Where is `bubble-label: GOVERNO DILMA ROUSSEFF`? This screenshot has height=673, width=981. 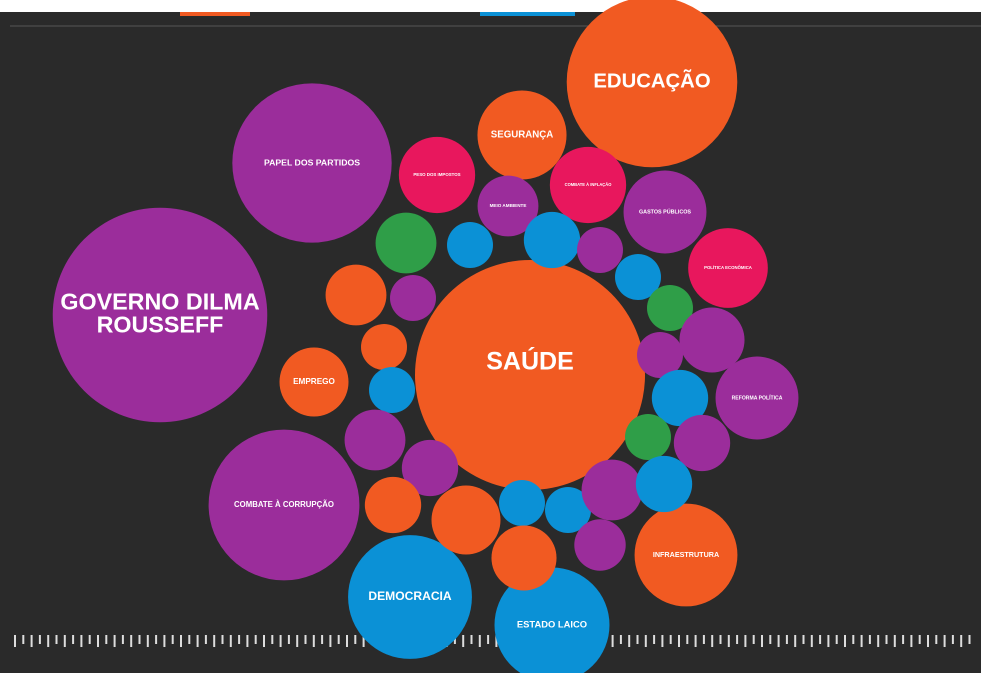
bubble-label: GOVERNO DILMA ROUSSEFF is located at coordinates (159, 312).